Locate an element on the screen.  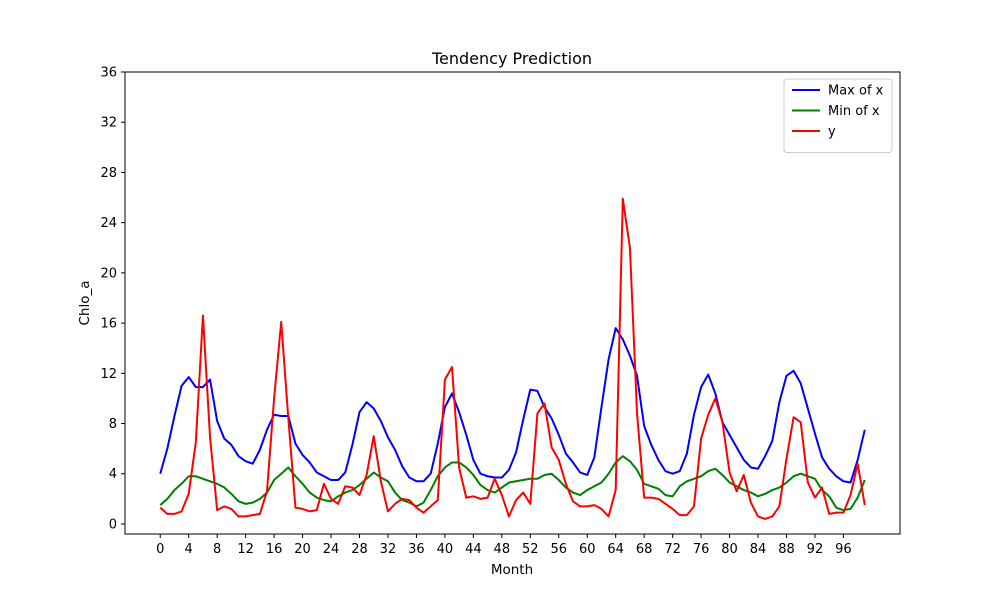
x-tick-label: 96 is located at coordinates (843, 549).